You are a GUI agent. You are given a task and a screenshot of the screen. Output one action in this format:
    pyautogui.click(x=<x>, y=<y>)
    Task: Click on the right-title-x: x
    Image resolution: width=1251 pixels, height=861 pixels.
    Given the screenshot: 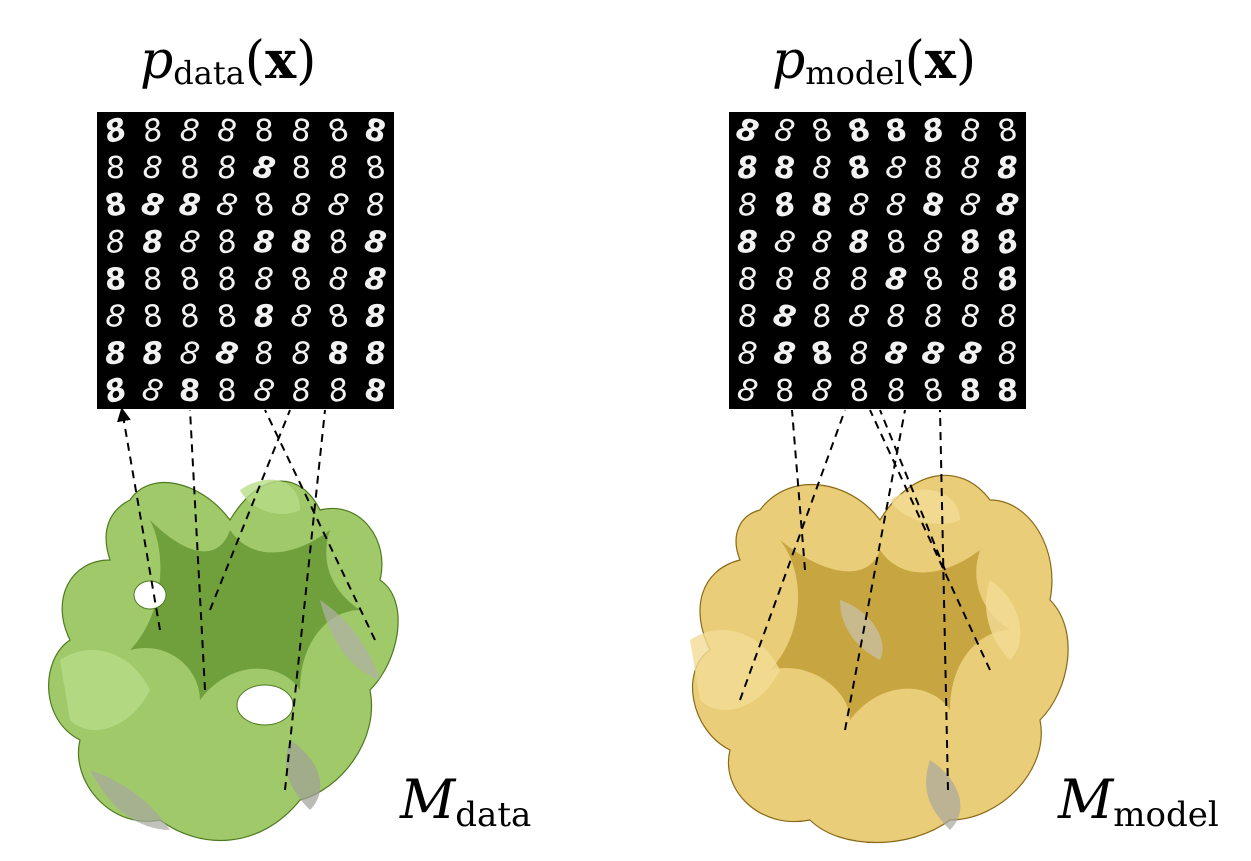 What is the action you would take?
    pyautogui.click(x=940, y=60)
    